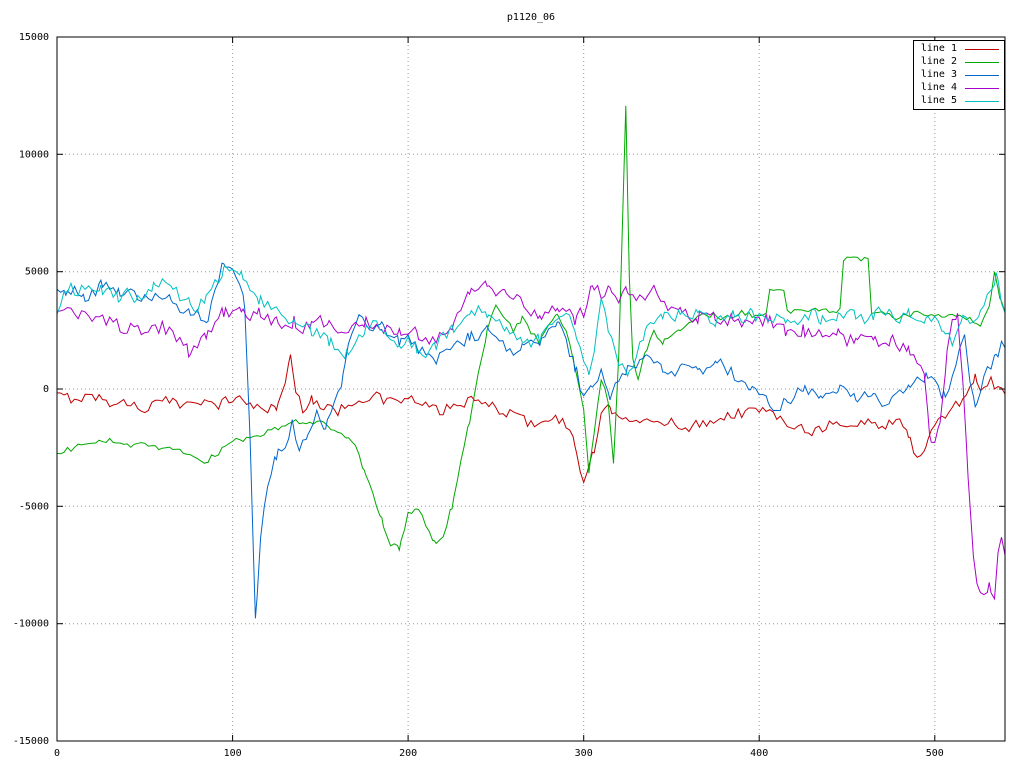 The width and height of the screenshot is (1024, 768). I want to click on y-tick-label: -10000, so click(31, 624).